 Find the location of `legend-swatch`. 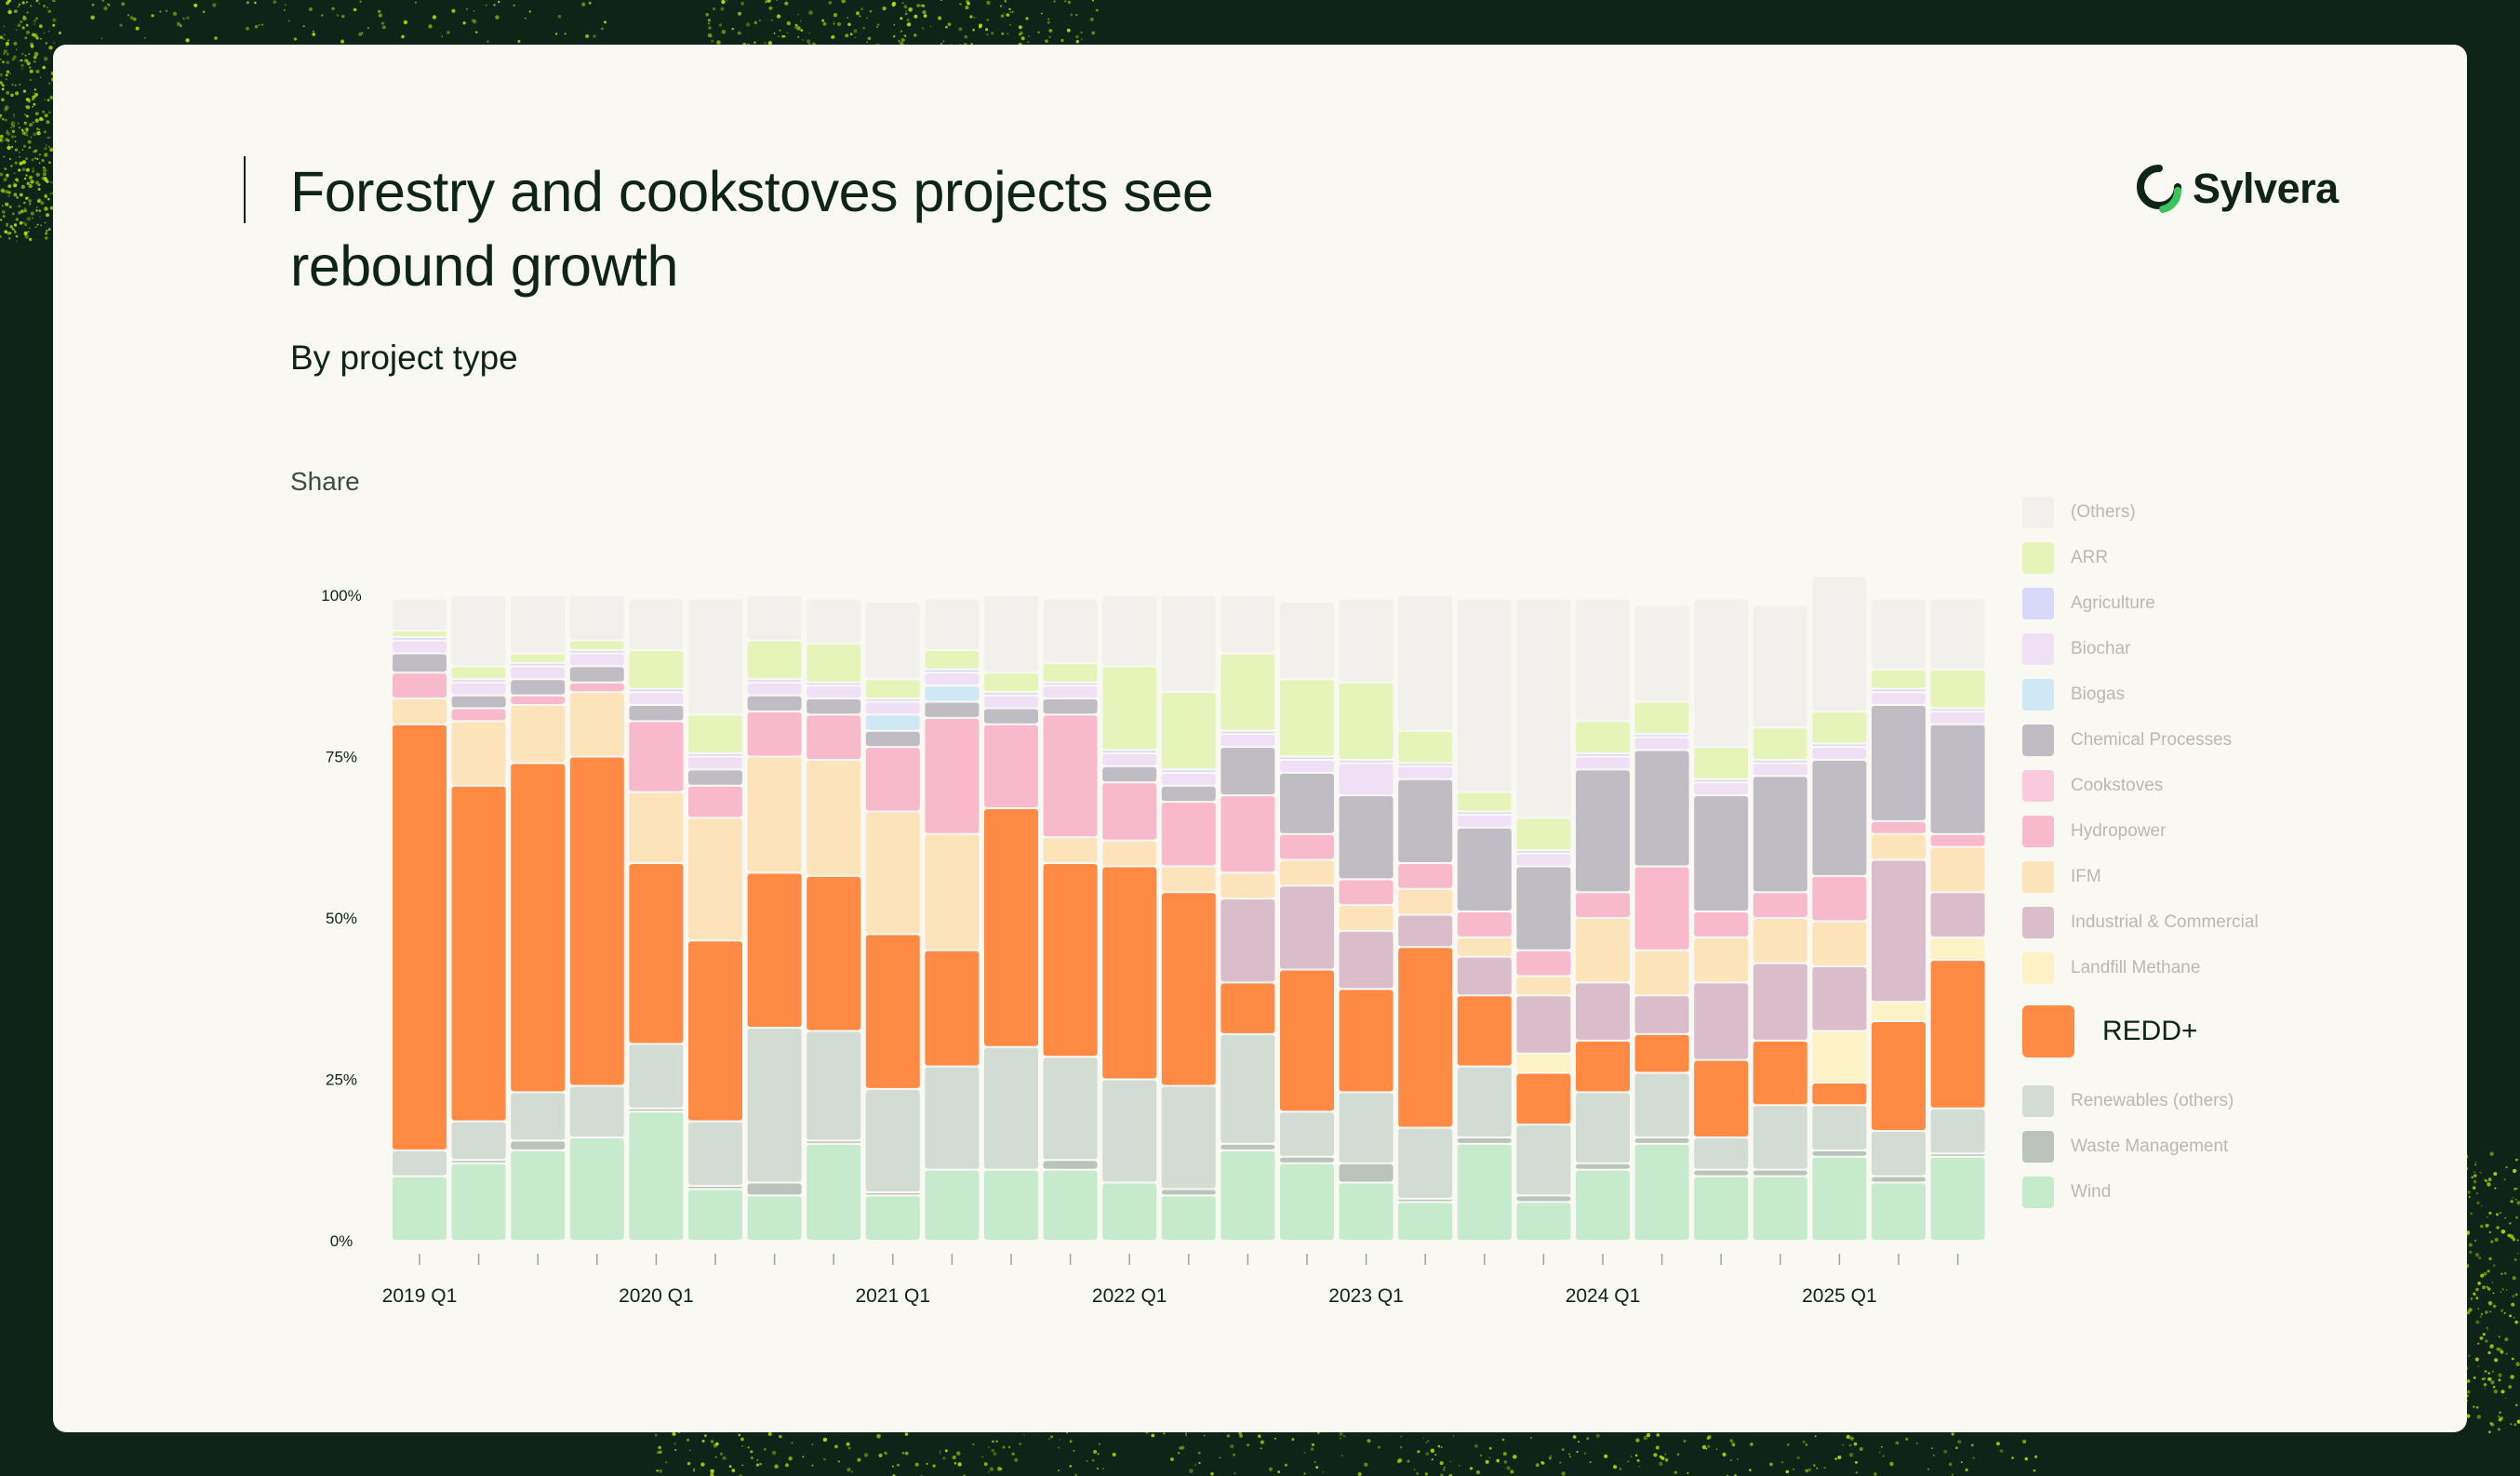

legend-swatch is located at coordinates (2038, 512).